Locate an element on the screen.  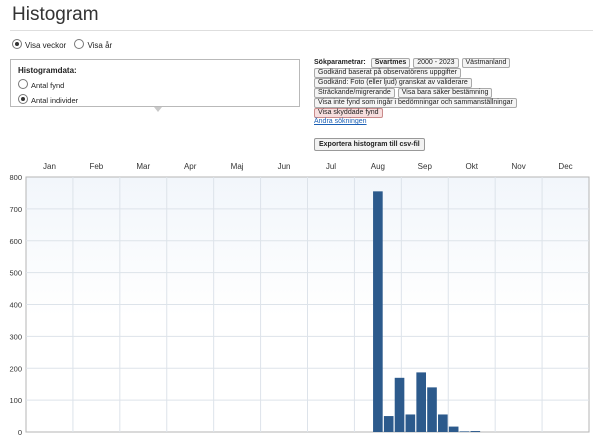
month-label: Feb is located at coordinates (96, 166).